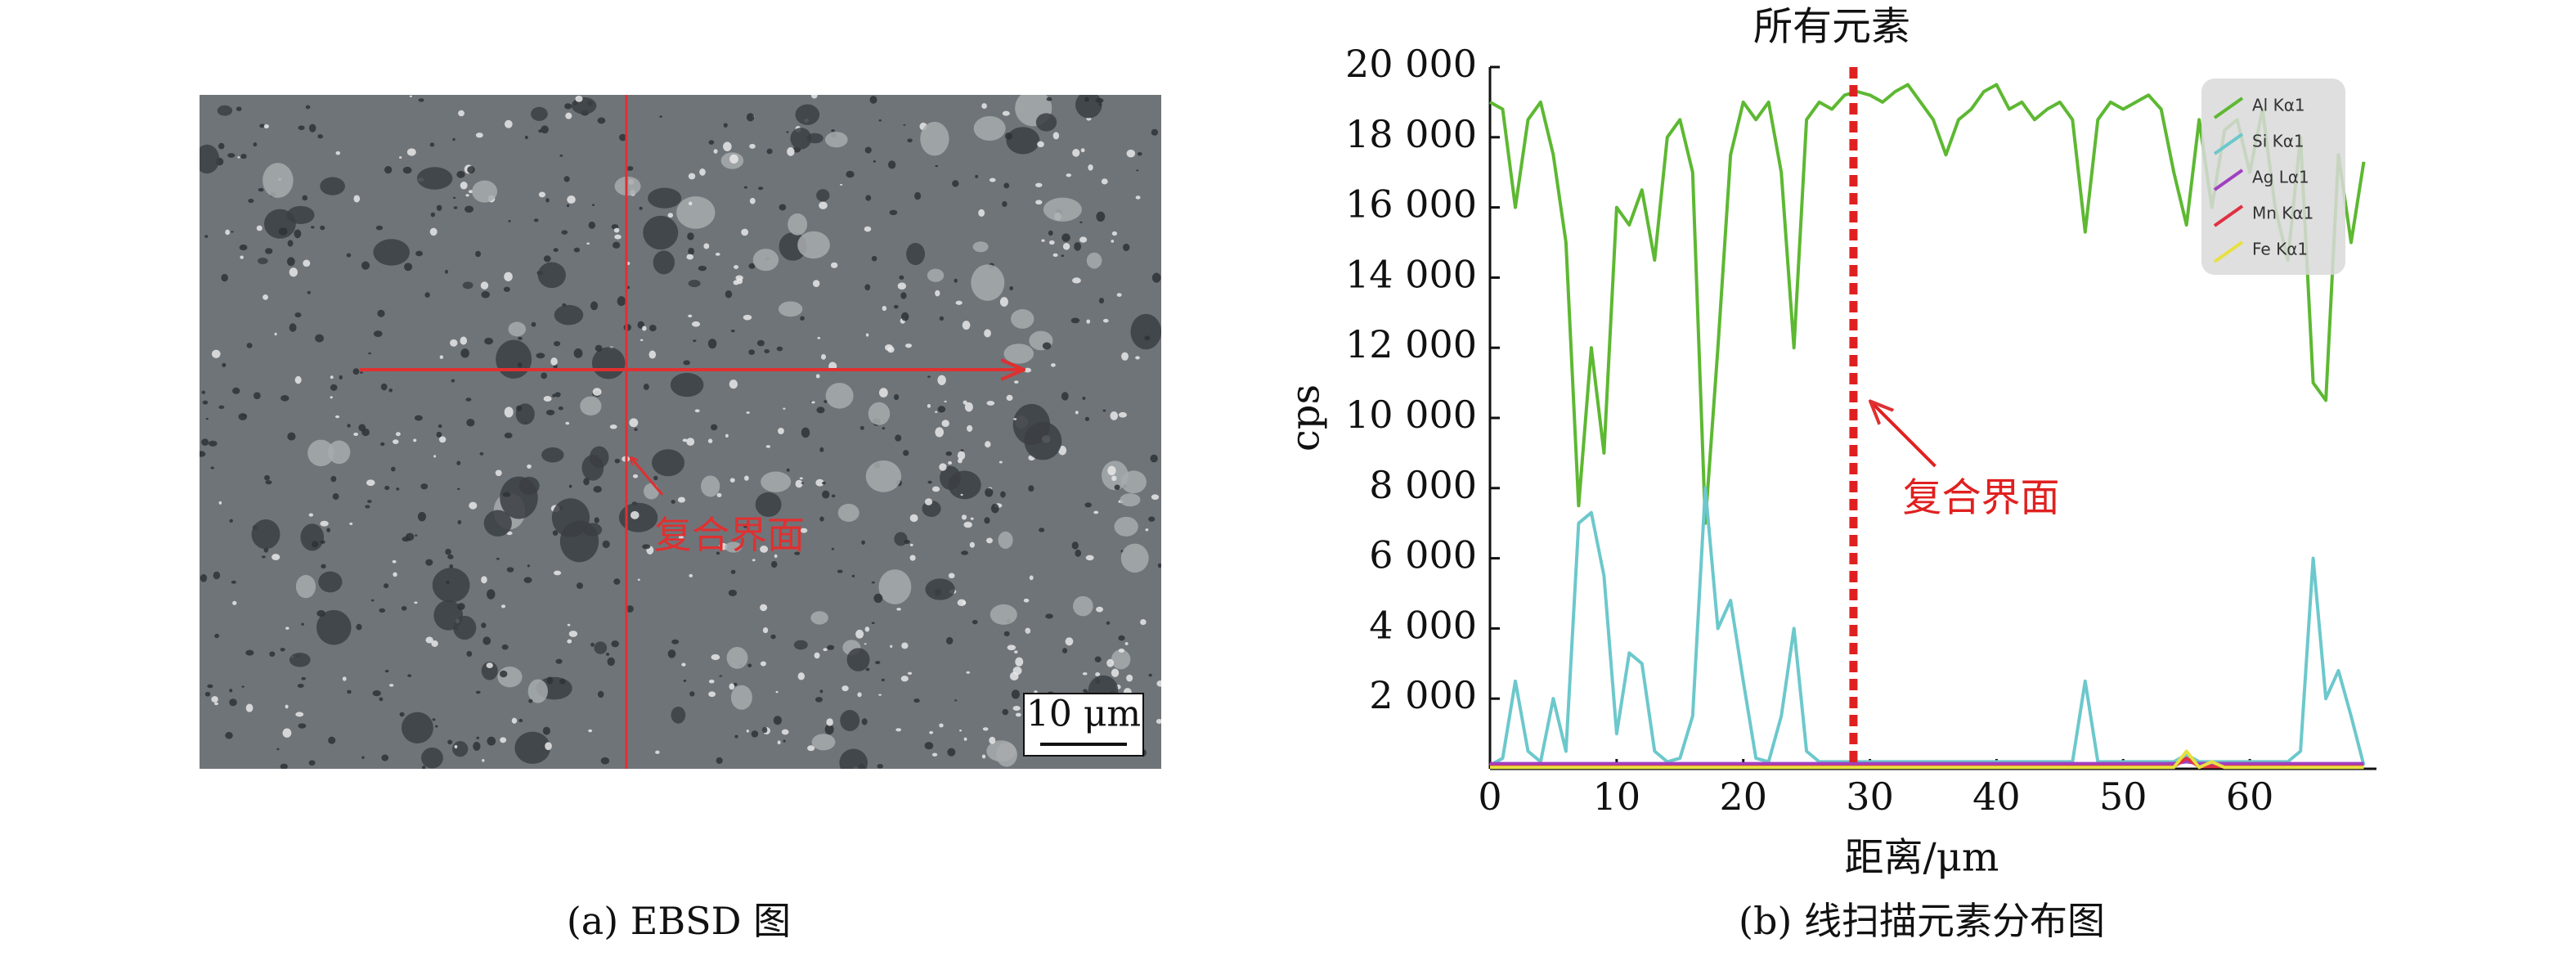 This screenshot has height=961, width=2576. What do you see at coordinates (2228, 179) in the screenshot?
I see `legend-swatch` at bounding box center [2228, 179].